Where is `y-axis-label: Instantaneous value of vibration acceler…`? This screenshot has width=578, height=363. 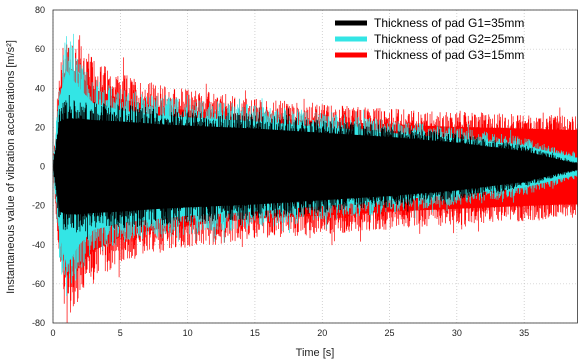
y-axis-label: Instantaneous value of vibration acceler… is located at coordinates (11, 167).